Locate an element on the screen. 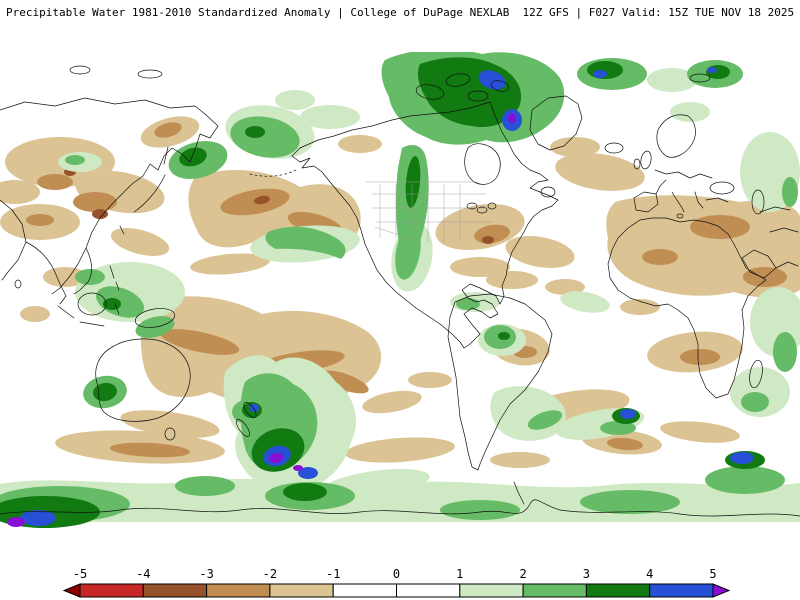  colorbar-tick-label: 3 is located at coordinates (586, 574).